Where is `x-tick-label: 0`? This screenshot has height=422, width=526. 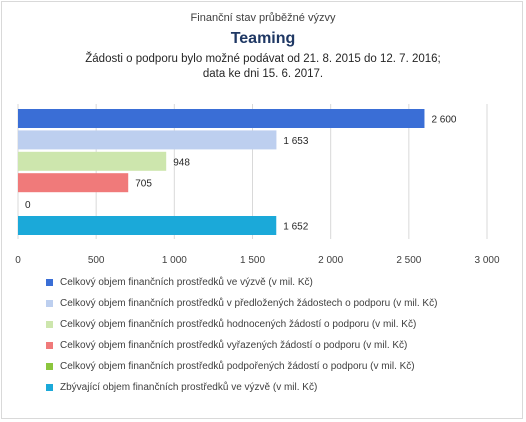
x-tick-label: 0 is located at coordinates (18, 260).